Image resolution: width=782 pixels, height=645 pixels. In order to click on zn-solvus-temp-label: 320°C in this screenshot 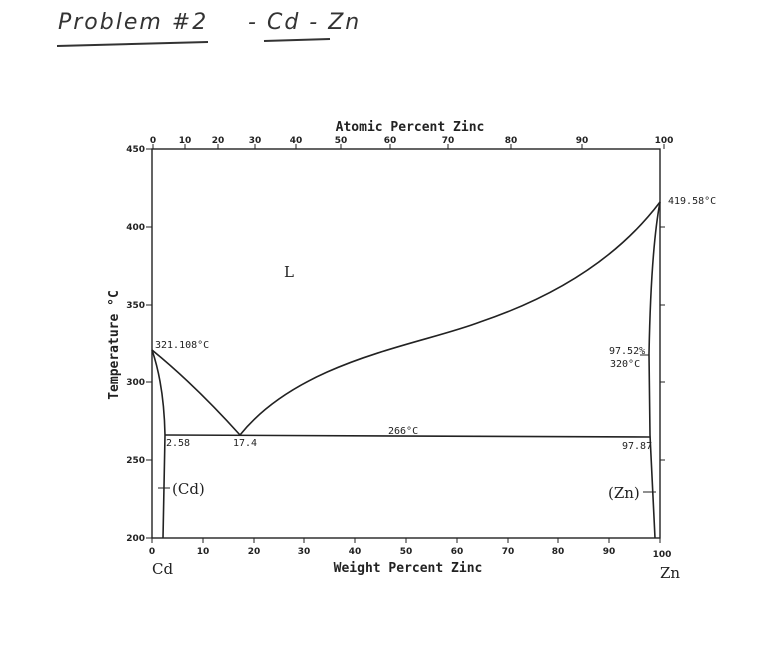, I will do `click(625, 364)`.